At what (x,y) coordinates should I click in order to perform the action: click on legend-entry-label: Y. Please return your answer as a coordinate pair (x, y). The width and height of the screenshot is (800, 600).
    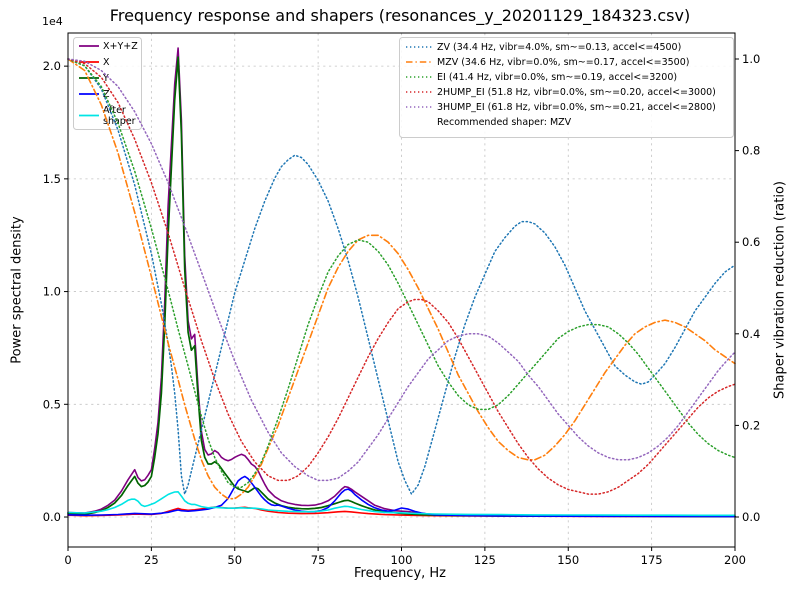
    Looking at the image, I should click on (105, 78).